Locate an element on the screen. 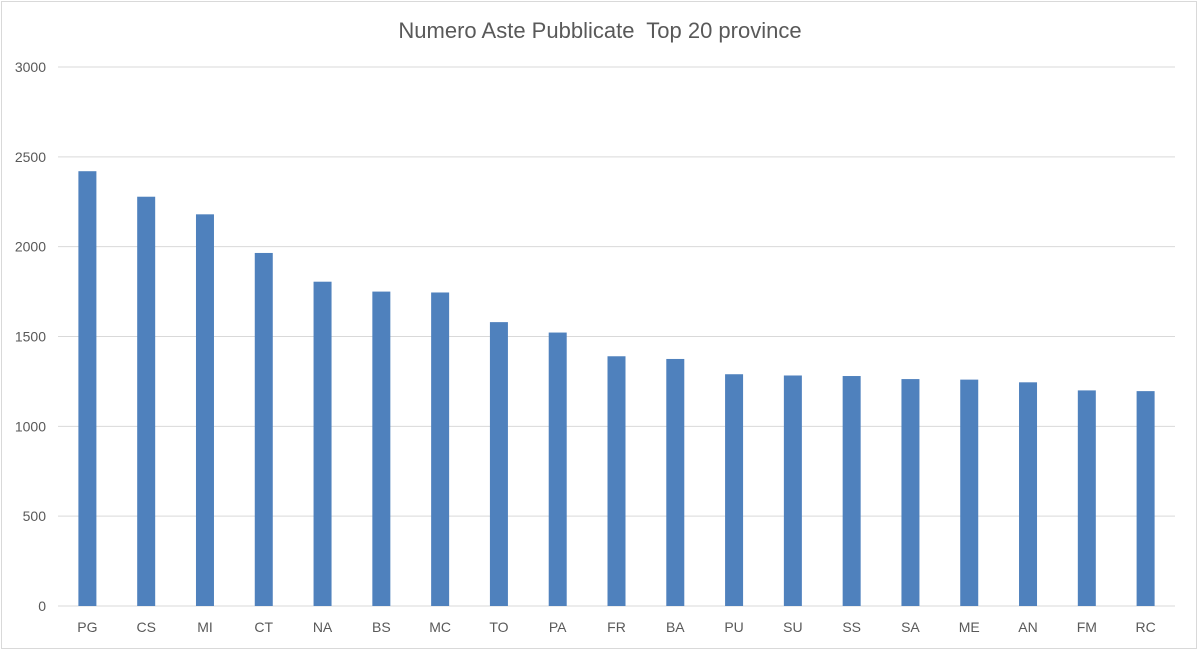 This screenshot has height=652, width=1200. bar-ss is located at coordinates (851, 491).